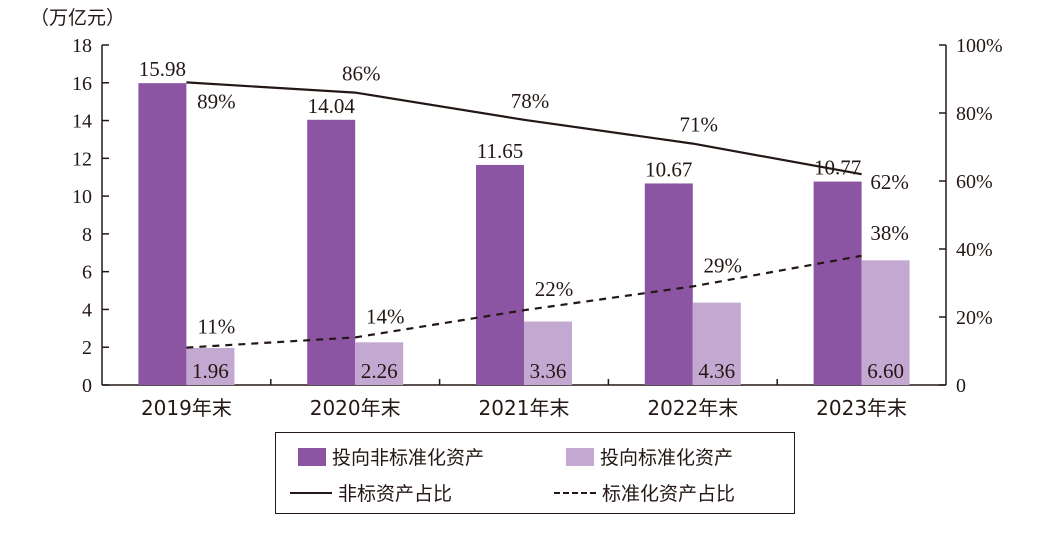 The height and width of the screenshot is (535, 1047). What do you see at coordinates (580, 456) in the screenshot?
I see `legend-swatch-standard` at bounding box center [580, 456].